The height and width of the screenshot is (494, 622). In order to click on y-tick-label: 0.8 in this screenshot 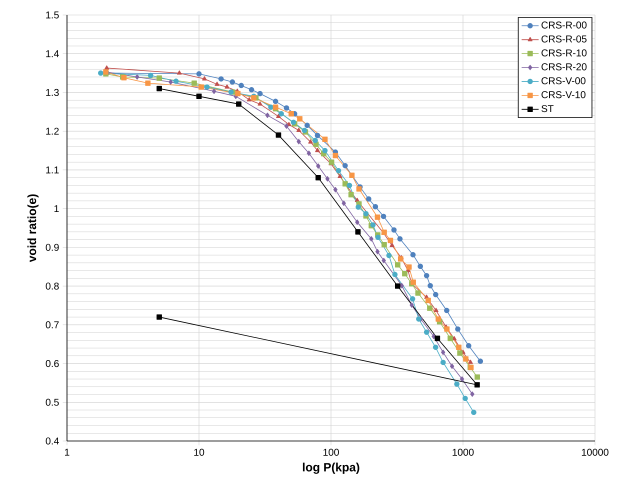, I will do `click(52, 286)`.